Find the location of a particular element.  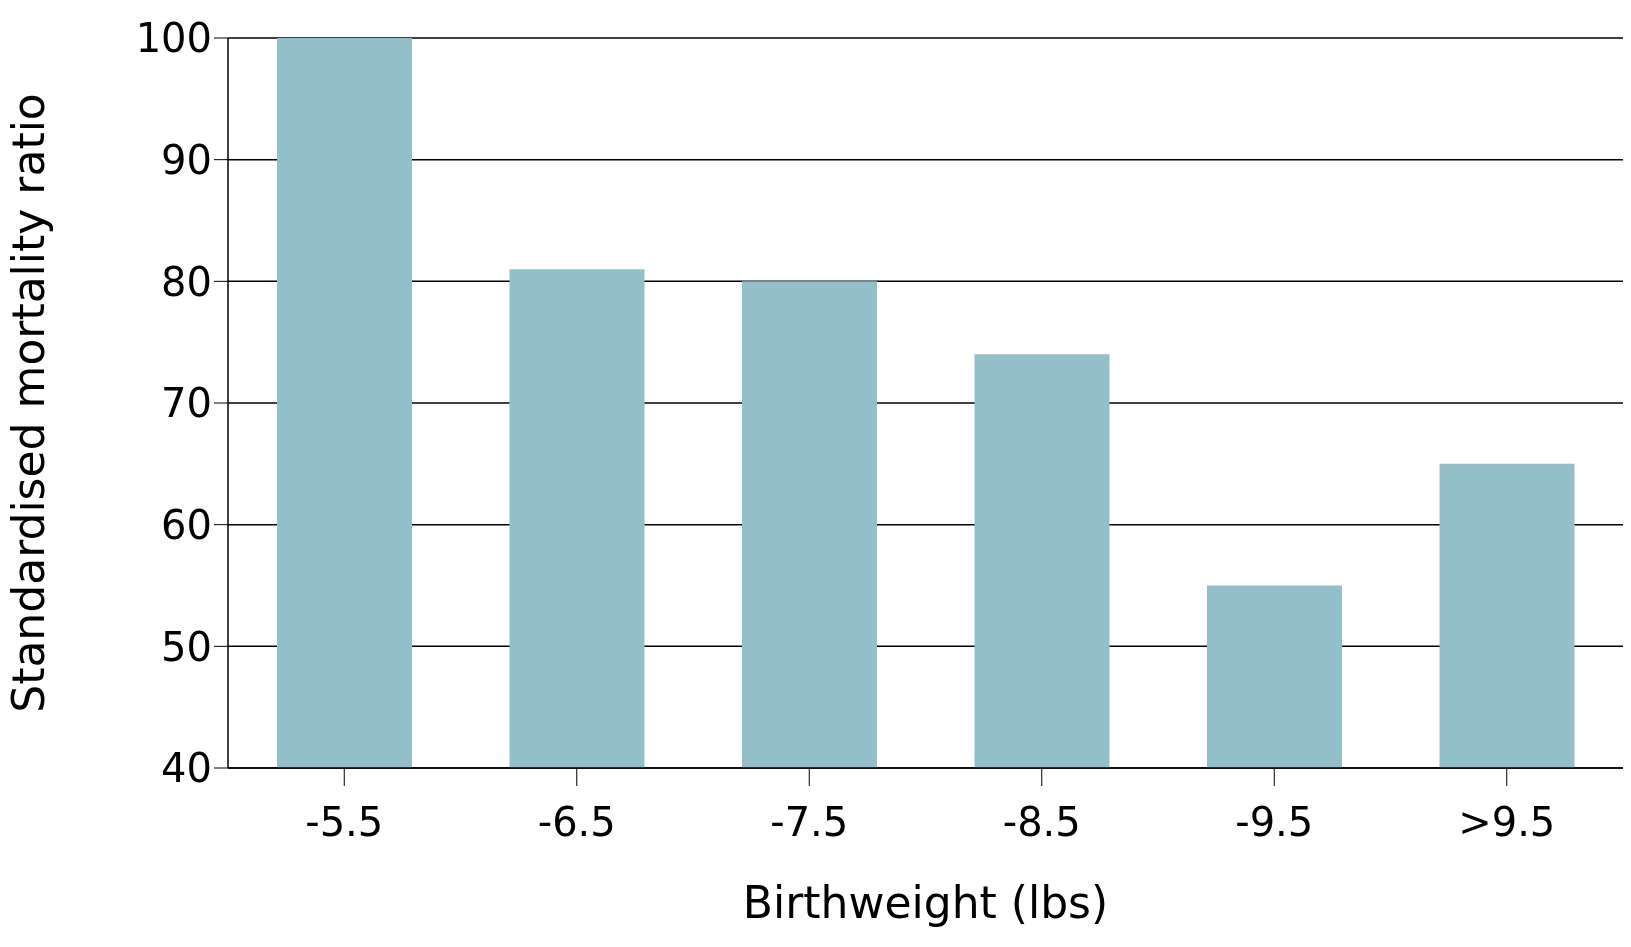

x-tick-label: -6.5 is located at coordinates (576, 822).